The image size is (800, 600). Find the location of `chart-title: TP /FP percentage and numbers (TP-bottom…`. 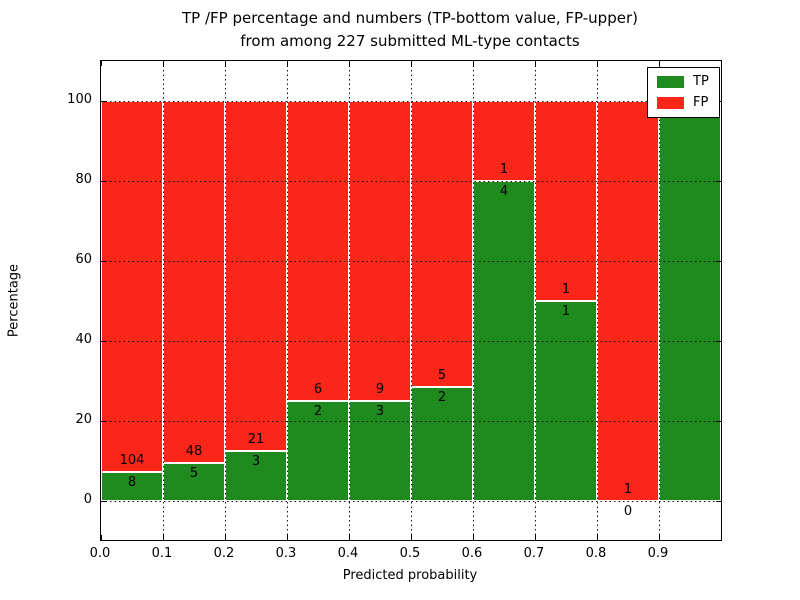

chart-title: TP /FP percentage and numbers (TP-bottom… is located at coordinates (410, 30).